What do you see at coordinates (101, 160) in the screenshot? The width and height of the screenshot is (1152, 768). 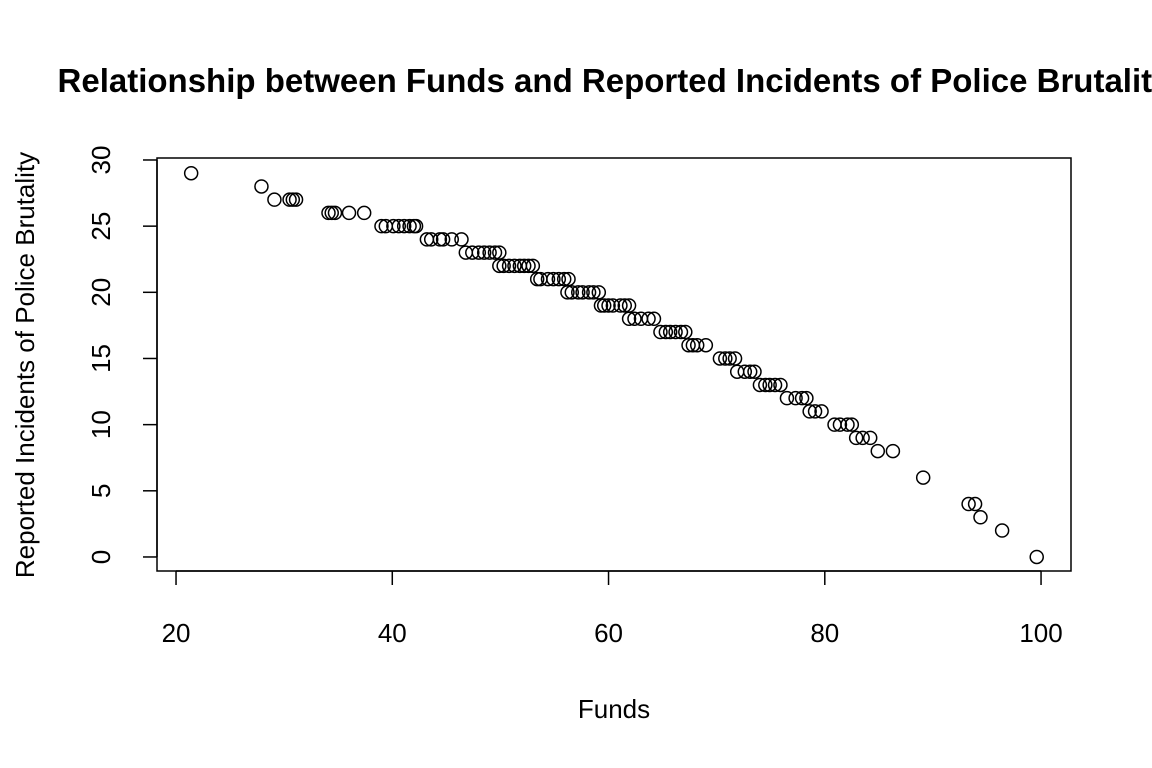 I see `y-tick-label: 30` at bounding box center [101, 160].